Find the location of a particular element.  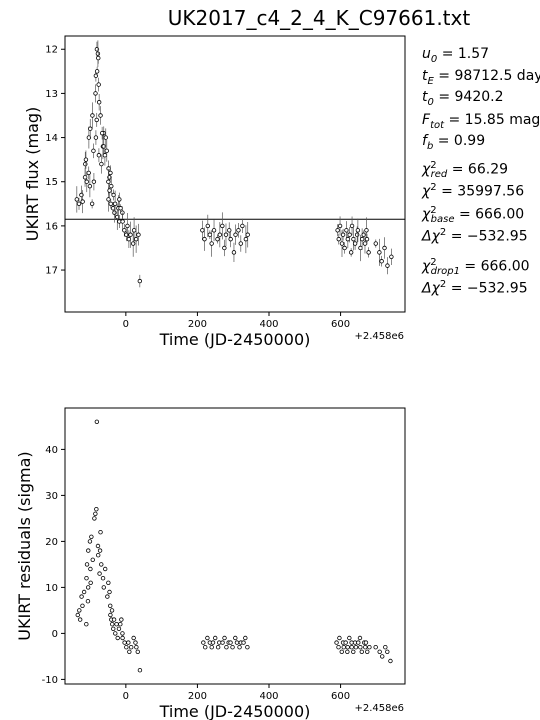

flux-x-tick-label: 600 is located at coordinates (340, 324).